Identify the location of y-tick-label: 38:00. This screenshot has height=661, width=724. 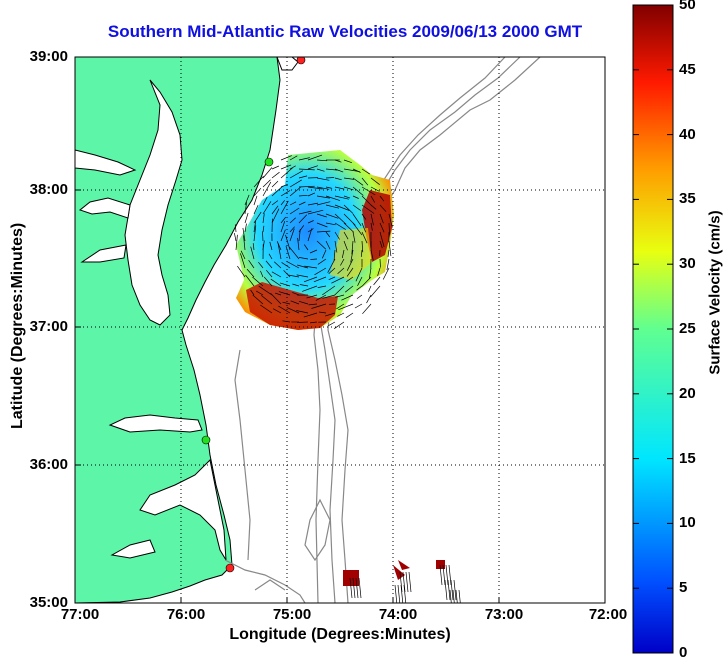
(38, 189).